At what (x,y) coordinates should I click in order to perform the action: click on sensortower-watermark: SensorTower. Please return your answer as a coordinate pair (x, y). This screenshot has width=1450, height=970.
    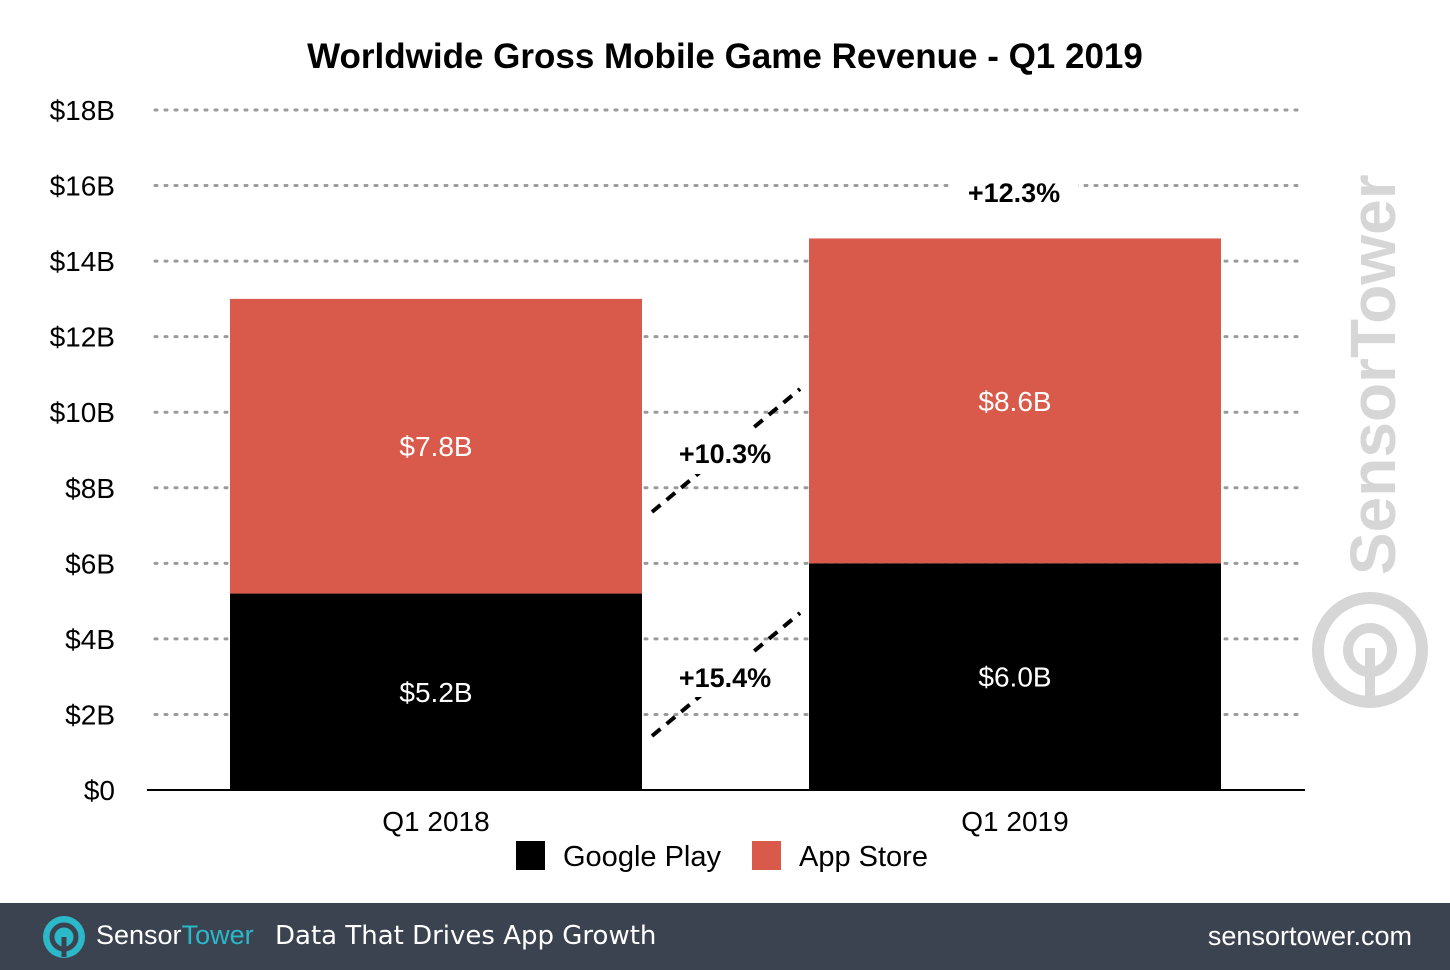
    Looking at the image, I should click on (1370, 441).